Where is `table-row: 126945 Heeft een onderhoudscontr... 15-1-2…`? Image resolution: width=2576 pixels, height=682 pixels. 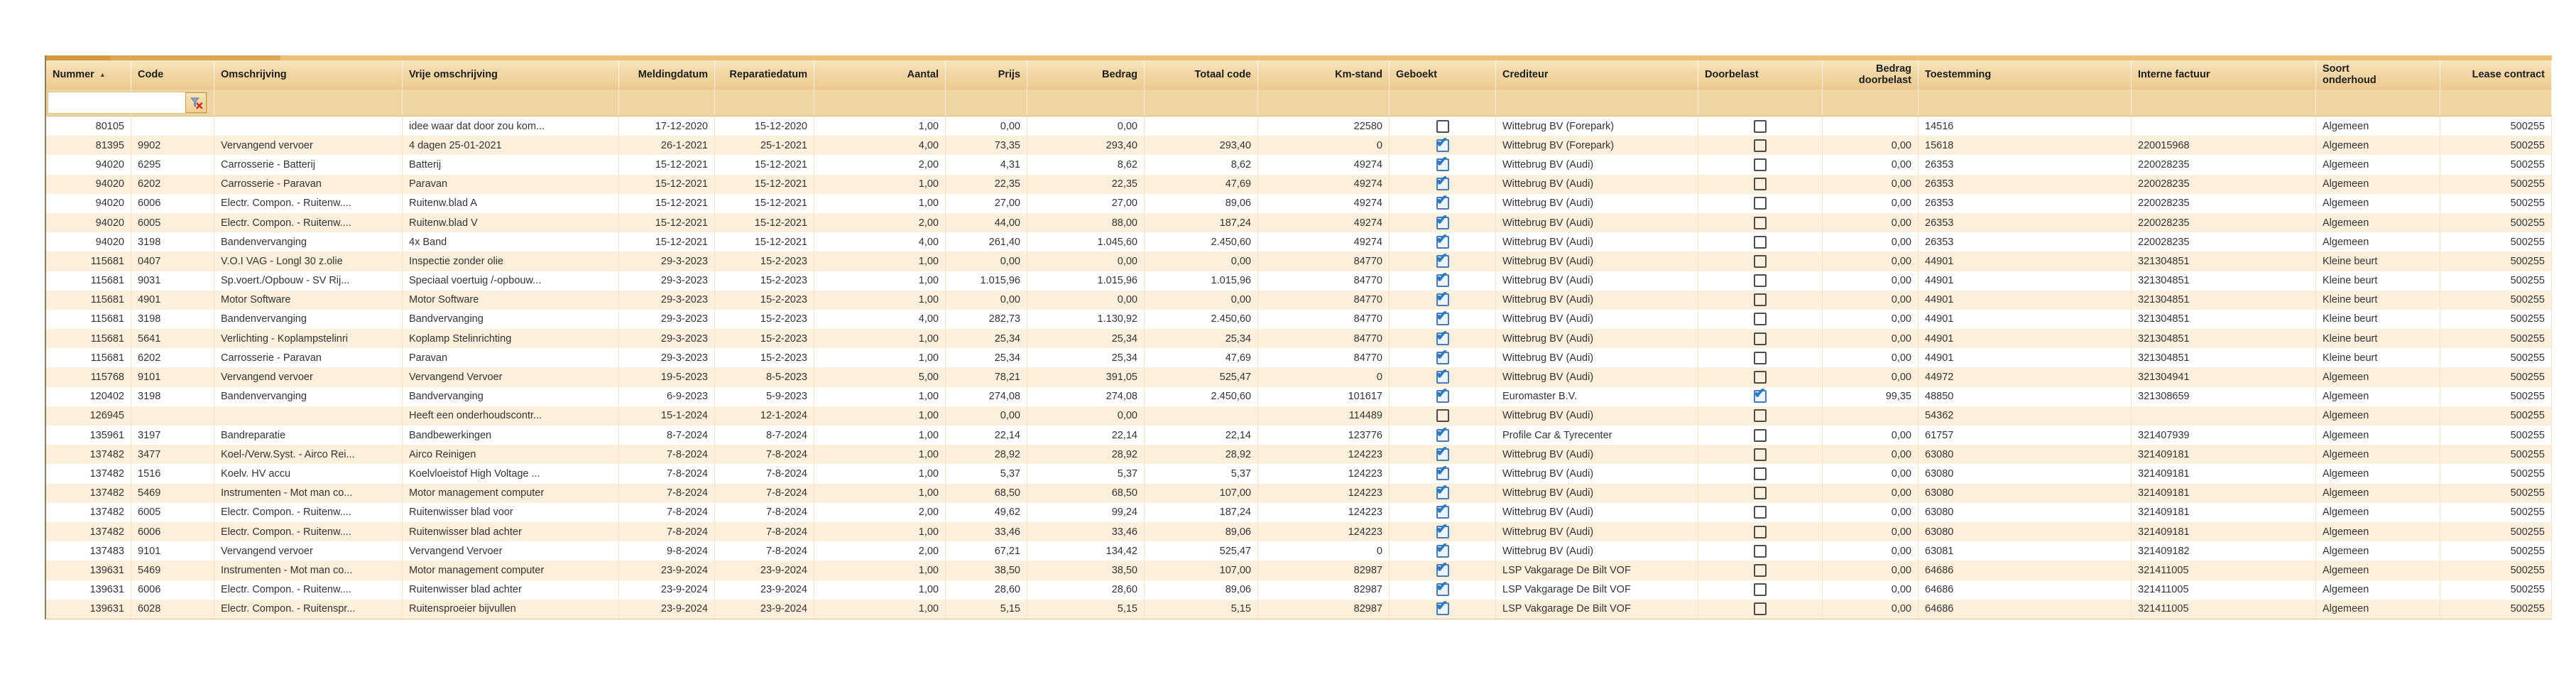
table-row: 126945 Heeft een onderhoudscontr... 15-1-2… is located at coordinates (1299, 416).